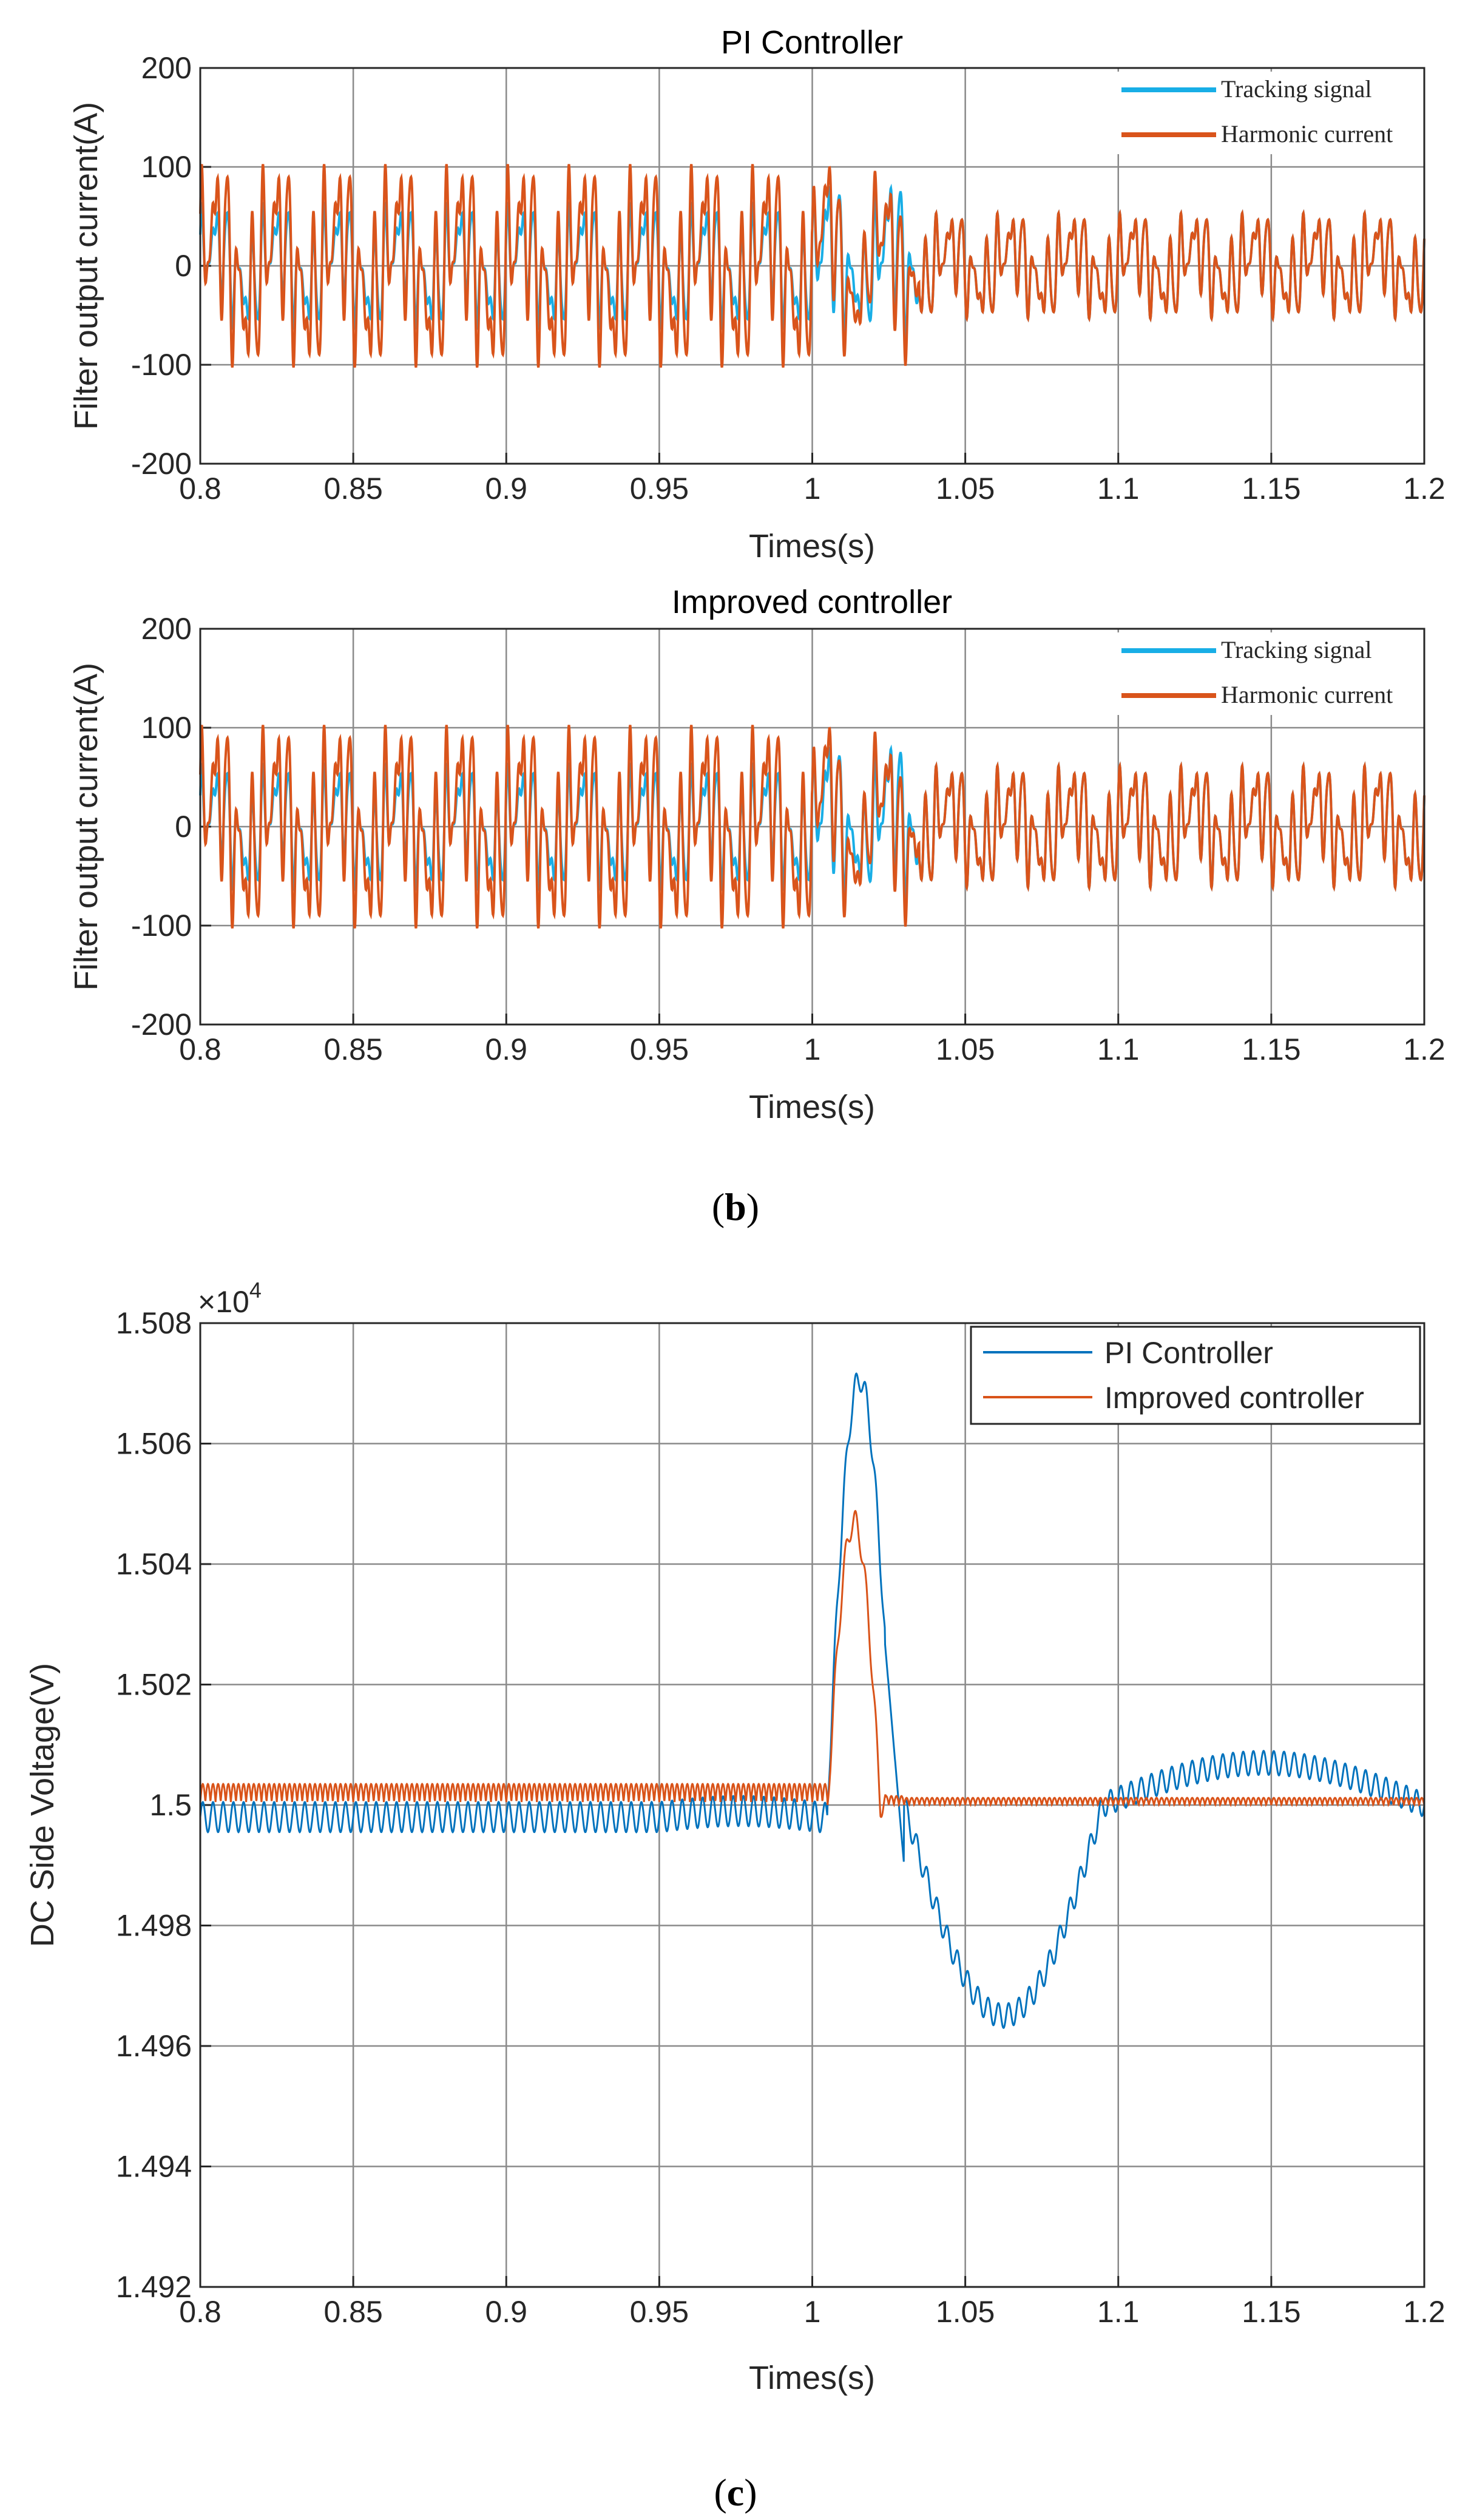 The width and height of the screenshot is (1471, 2520). What do you see at coordinates (812, 602) in the screenshot?
I see `chart-title: Improved controller` at bounding box center [812, 602].